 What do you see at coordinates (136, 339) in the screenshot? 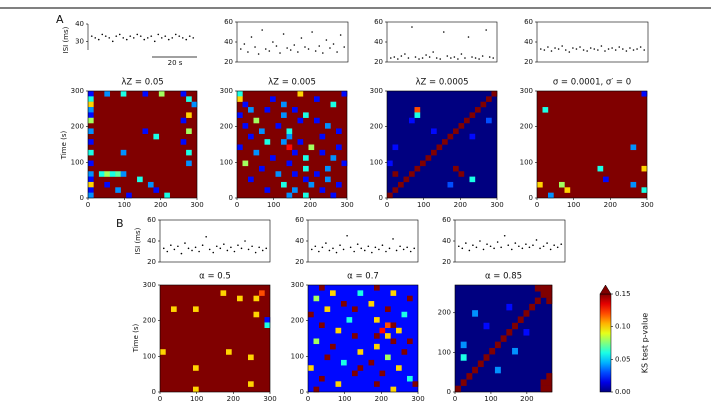
I see `y-axis-label: Time (s)` at bounding box center [136, 339].